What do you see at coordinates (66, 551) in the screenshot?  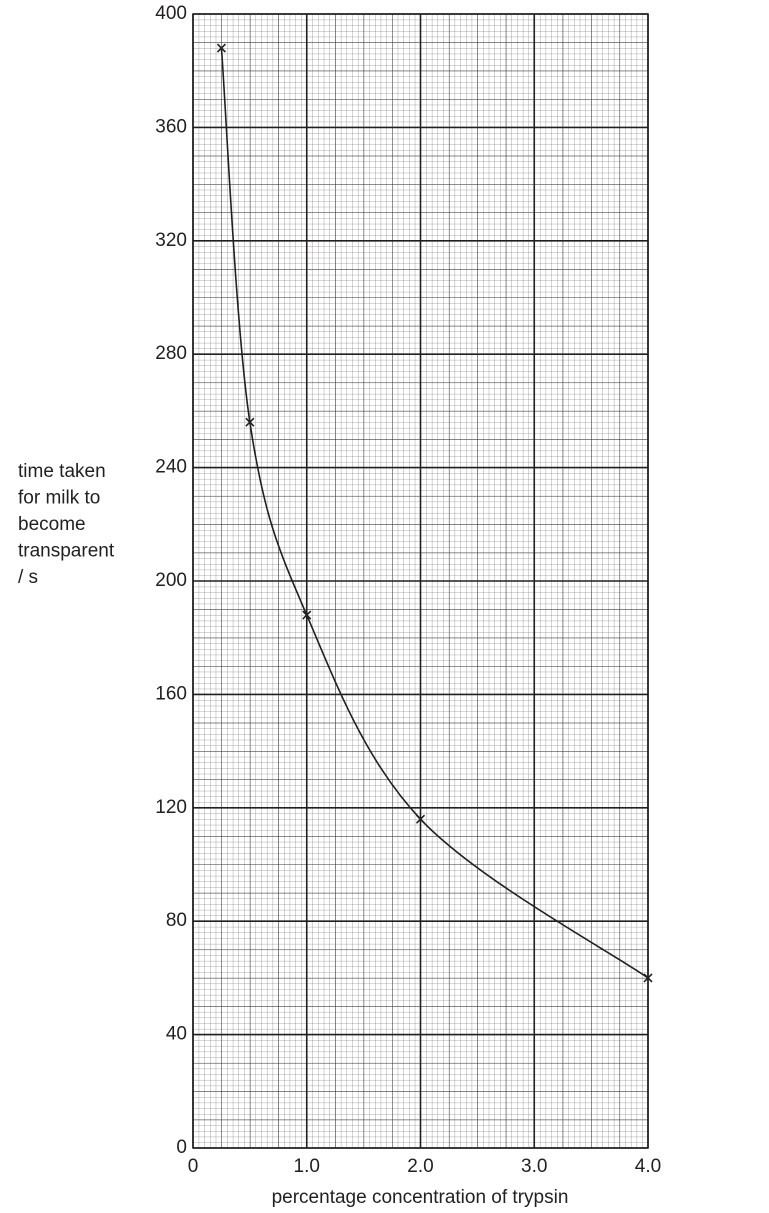 I see `y-axis-label-line: transparent` at bounding box center [66, 551].